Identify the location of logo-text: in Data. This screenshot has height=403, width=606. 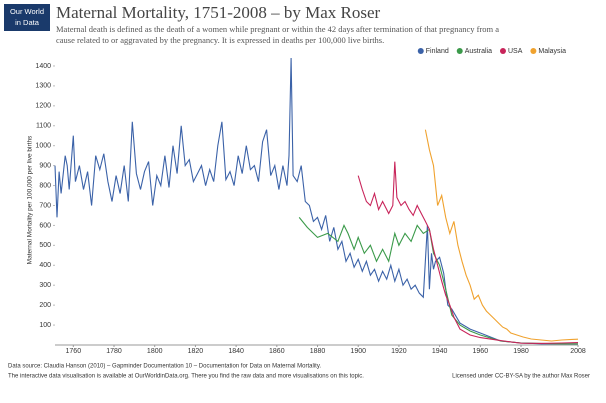
(27, 22).